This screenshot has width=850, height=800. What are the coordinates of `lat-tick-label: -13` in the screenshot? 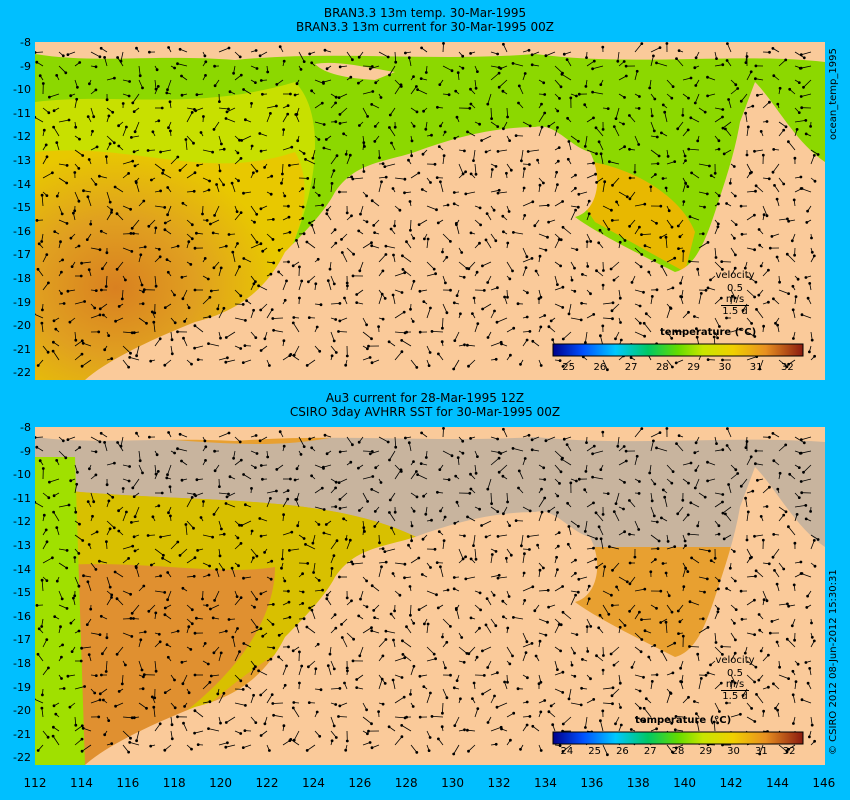 It's located at (22, 160).